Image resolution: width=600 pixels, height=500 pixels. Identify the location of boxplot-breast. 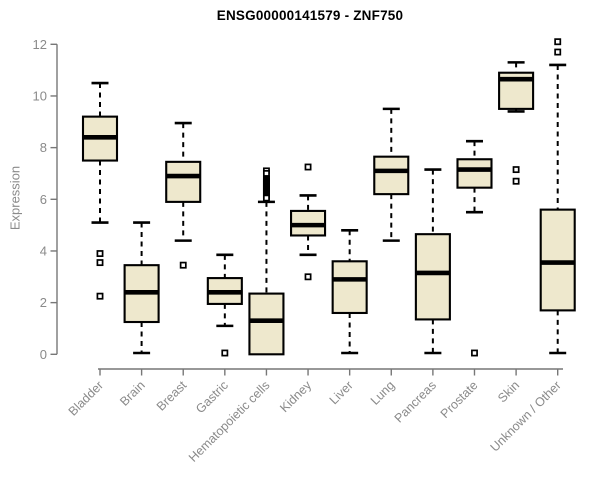
(183, 195).